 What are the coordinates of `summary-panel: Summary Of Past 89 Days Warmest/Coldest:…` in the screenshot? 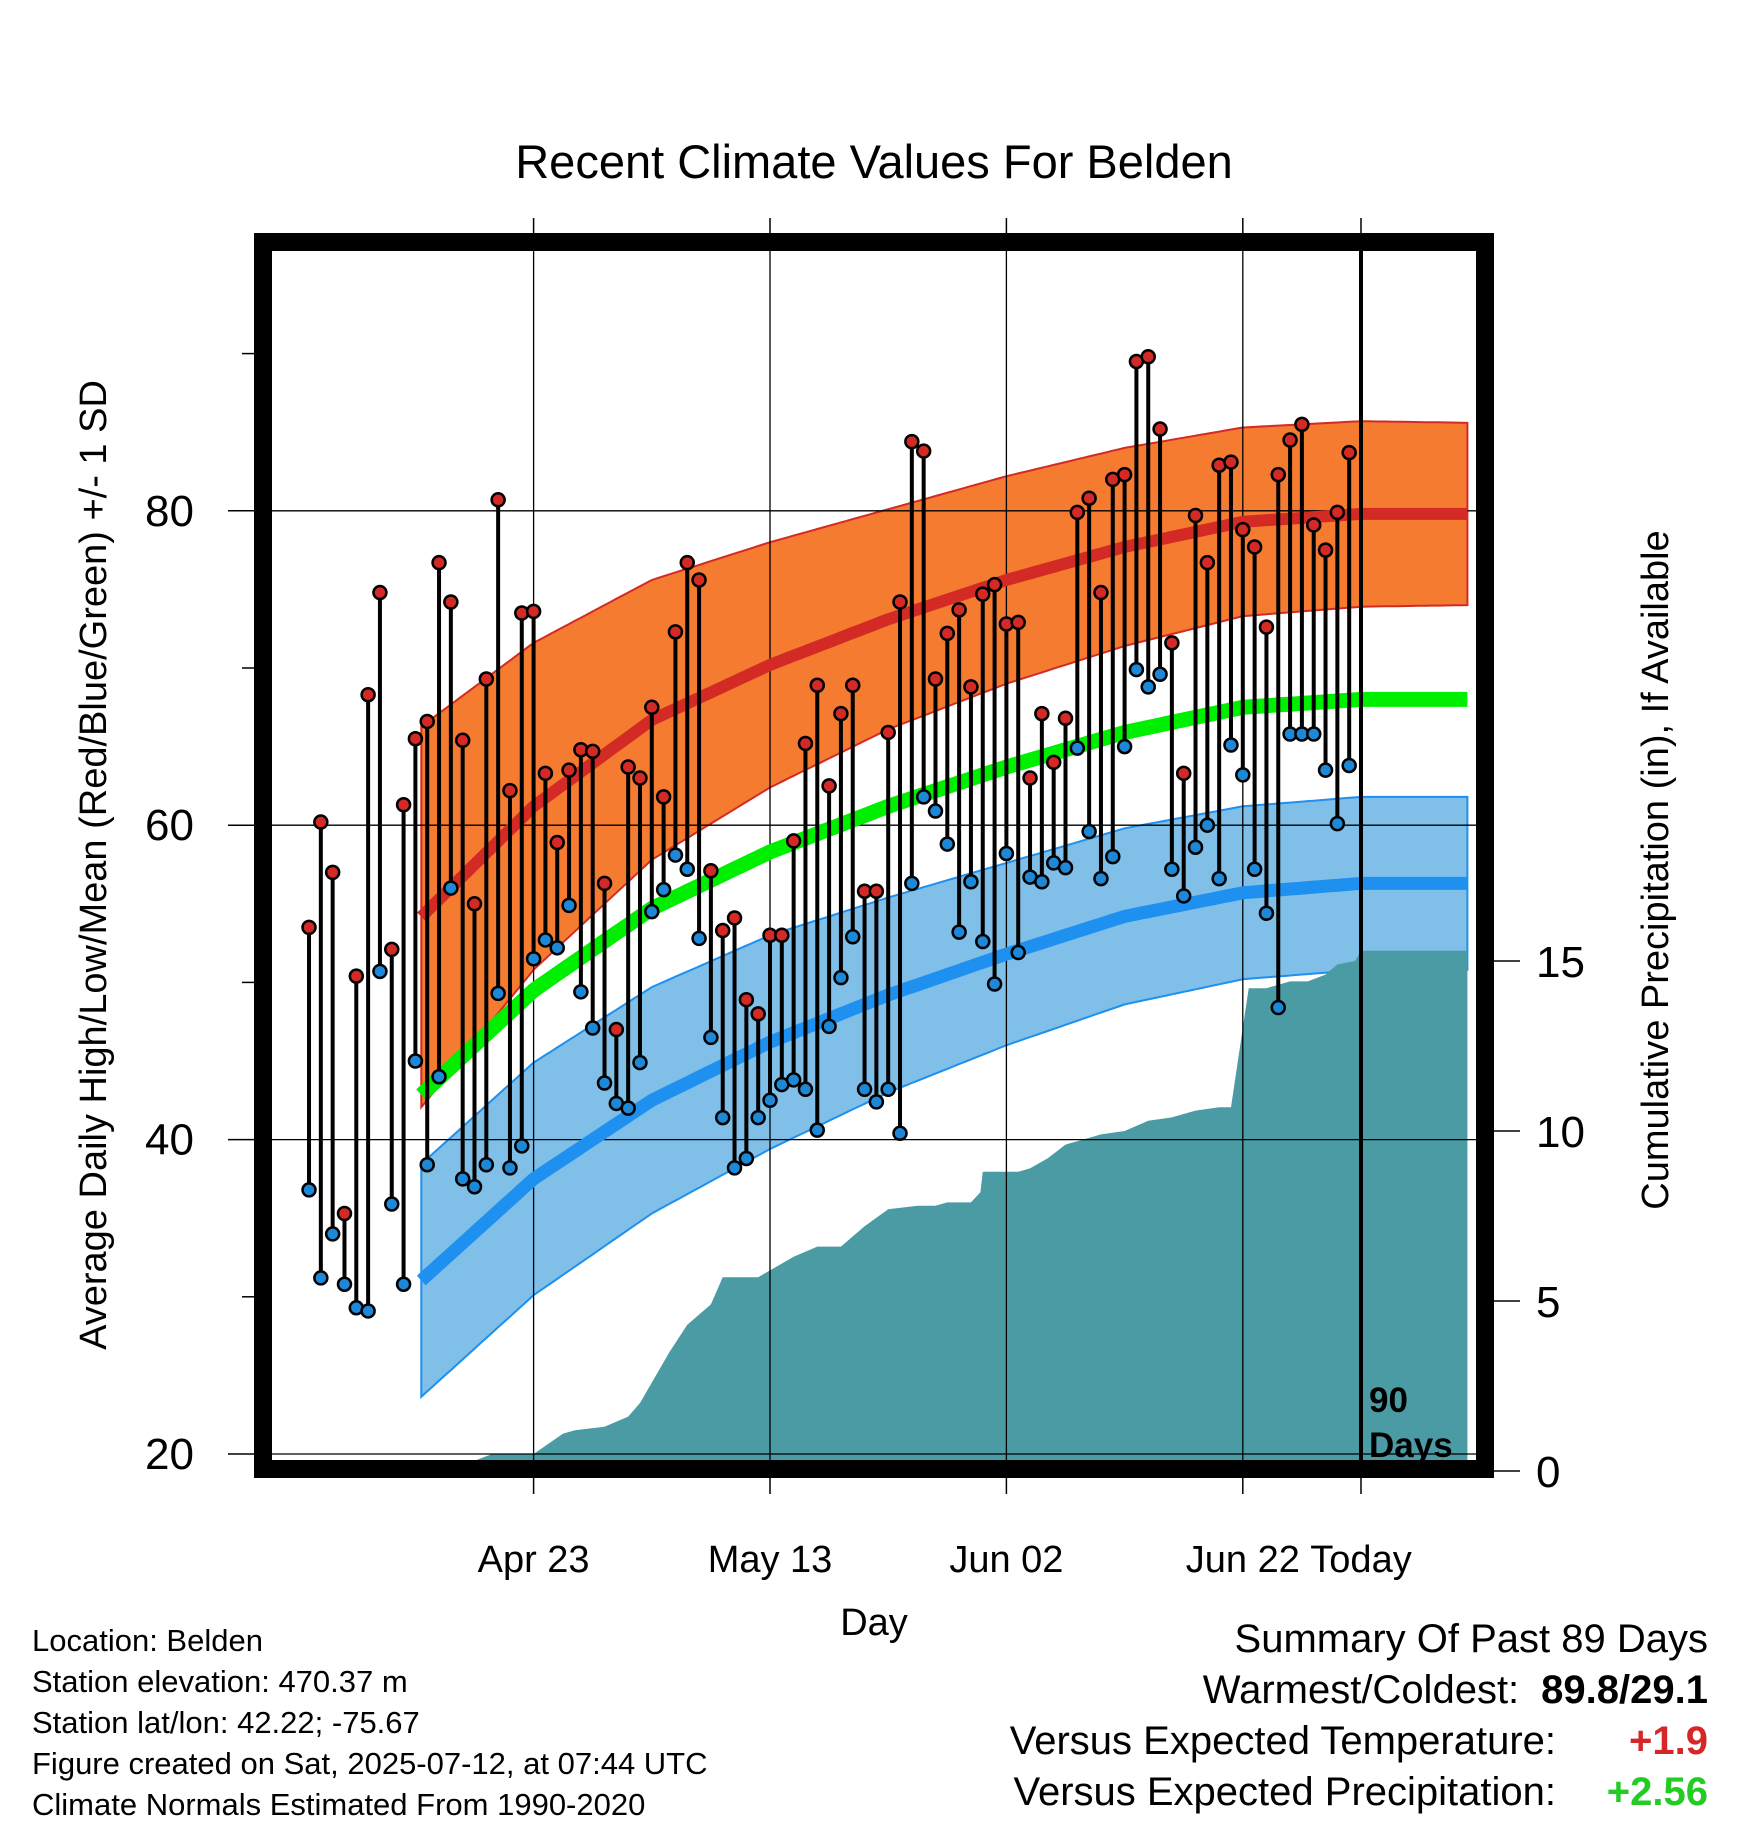 It's located at (1359, 1716).